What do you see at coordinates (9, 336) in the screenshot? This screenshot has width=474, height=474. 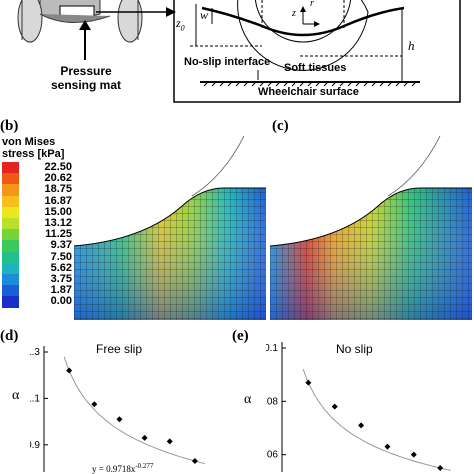 I see `panel-d-label: (d)` at bounding box center [9, 336].